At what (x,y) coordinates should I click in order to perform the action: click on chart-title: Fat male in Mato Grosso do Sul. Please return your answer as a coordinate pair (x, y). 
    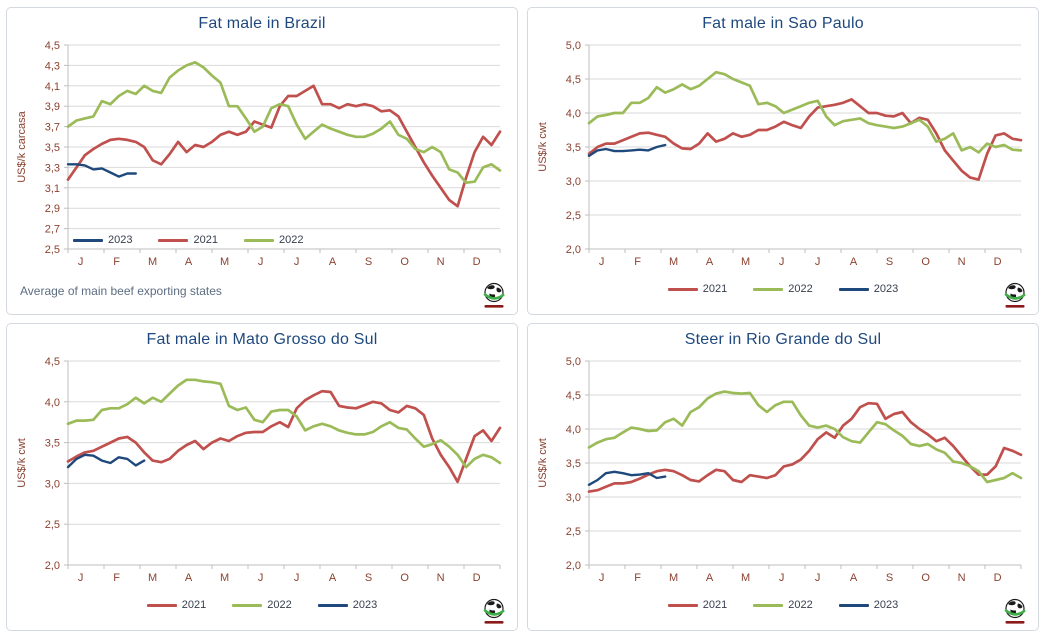
    Looking at the image, I should click on (262, 339).